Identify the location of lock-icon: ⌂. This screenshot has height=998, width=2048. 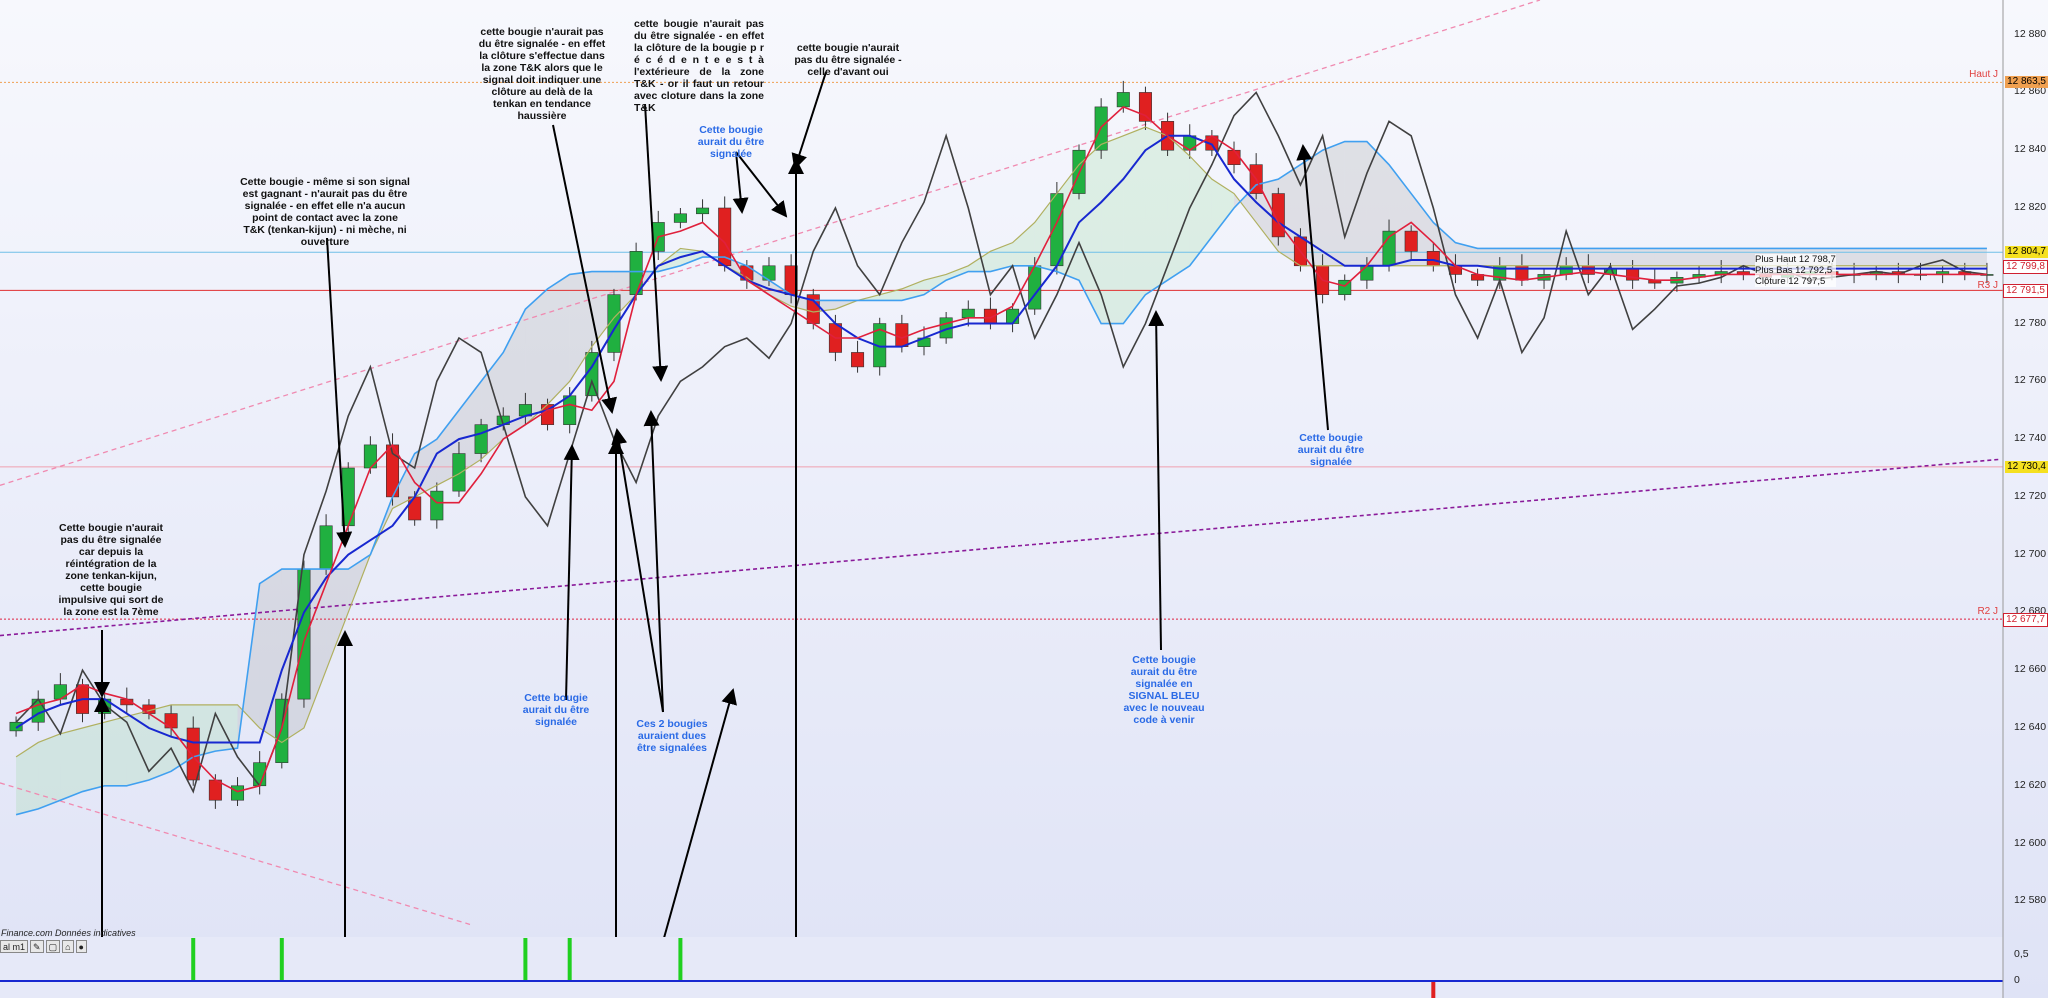
(68, 946).